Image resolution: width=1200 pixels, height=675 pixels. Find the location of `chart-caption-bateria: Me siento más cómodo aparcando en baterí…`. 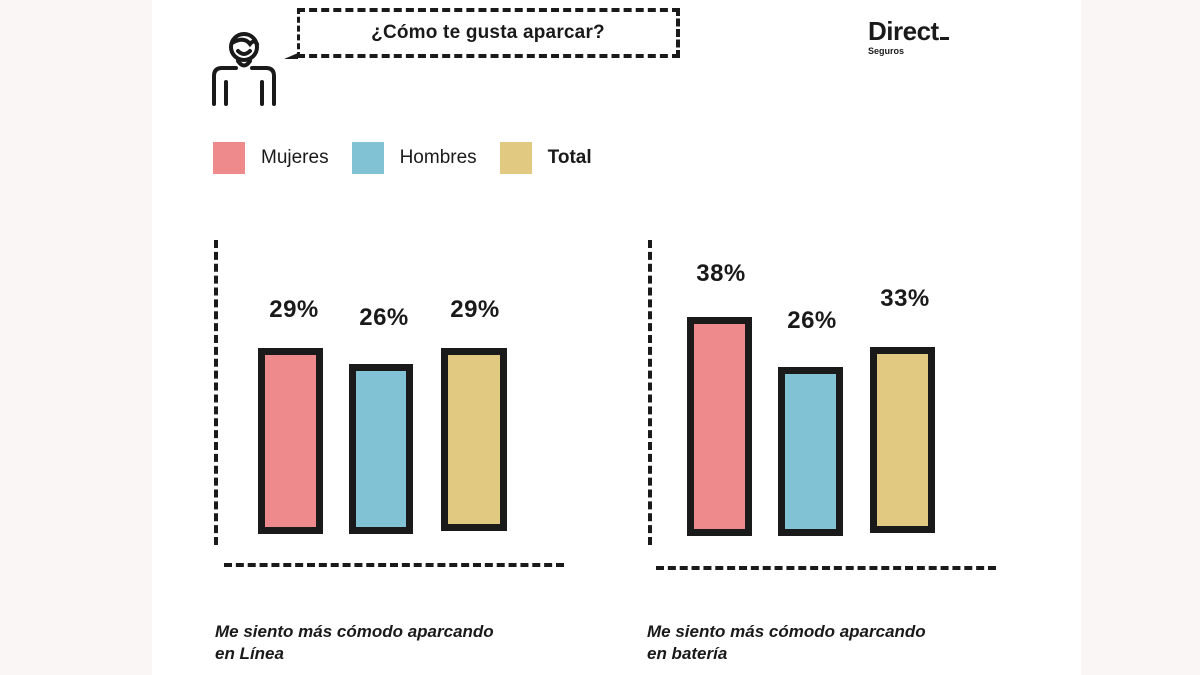

chart-caption-bateria: Me siento más cómodo aparcando en baterí… is located at coordinates (786, 642).